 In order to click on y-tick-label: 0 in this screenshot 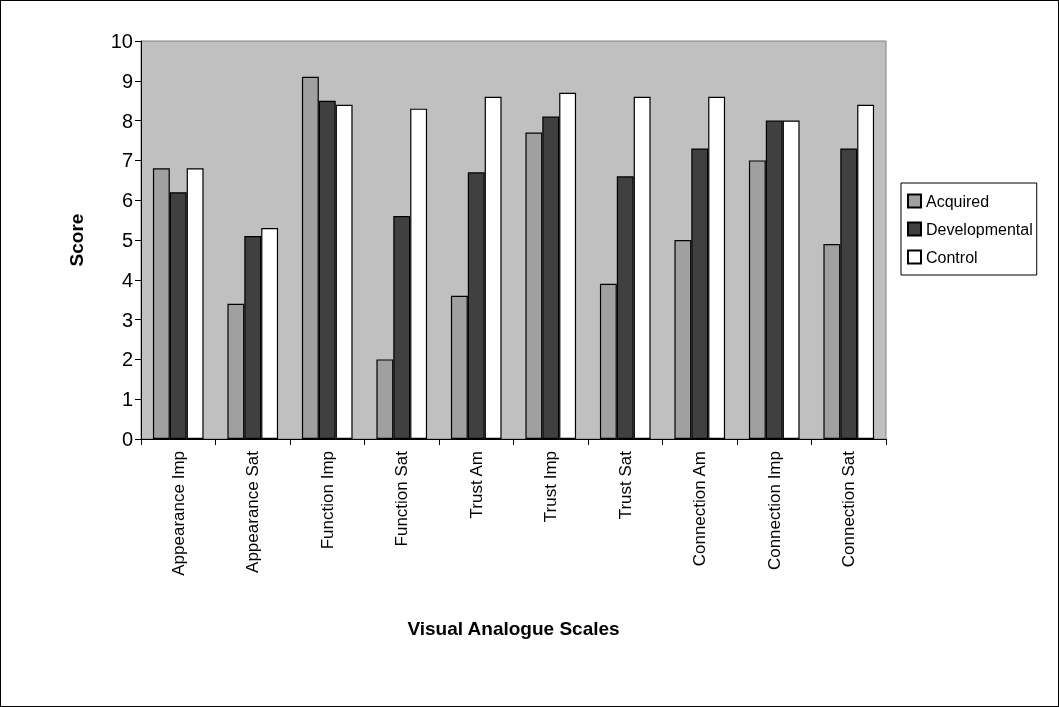, I will do `click(127, 439)`.